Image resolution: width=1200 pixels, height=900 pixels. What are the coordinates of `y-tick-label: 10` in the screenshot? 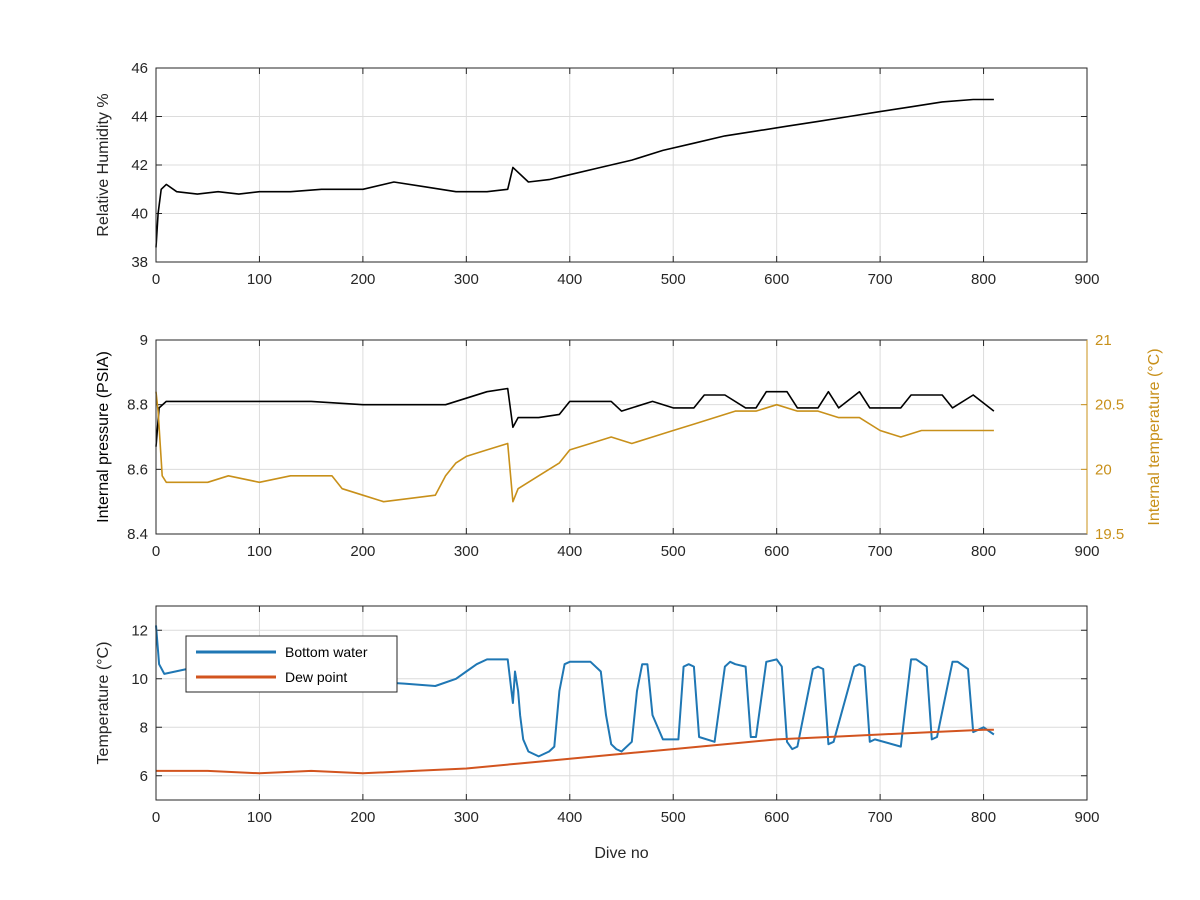 It's located at (139, 679).